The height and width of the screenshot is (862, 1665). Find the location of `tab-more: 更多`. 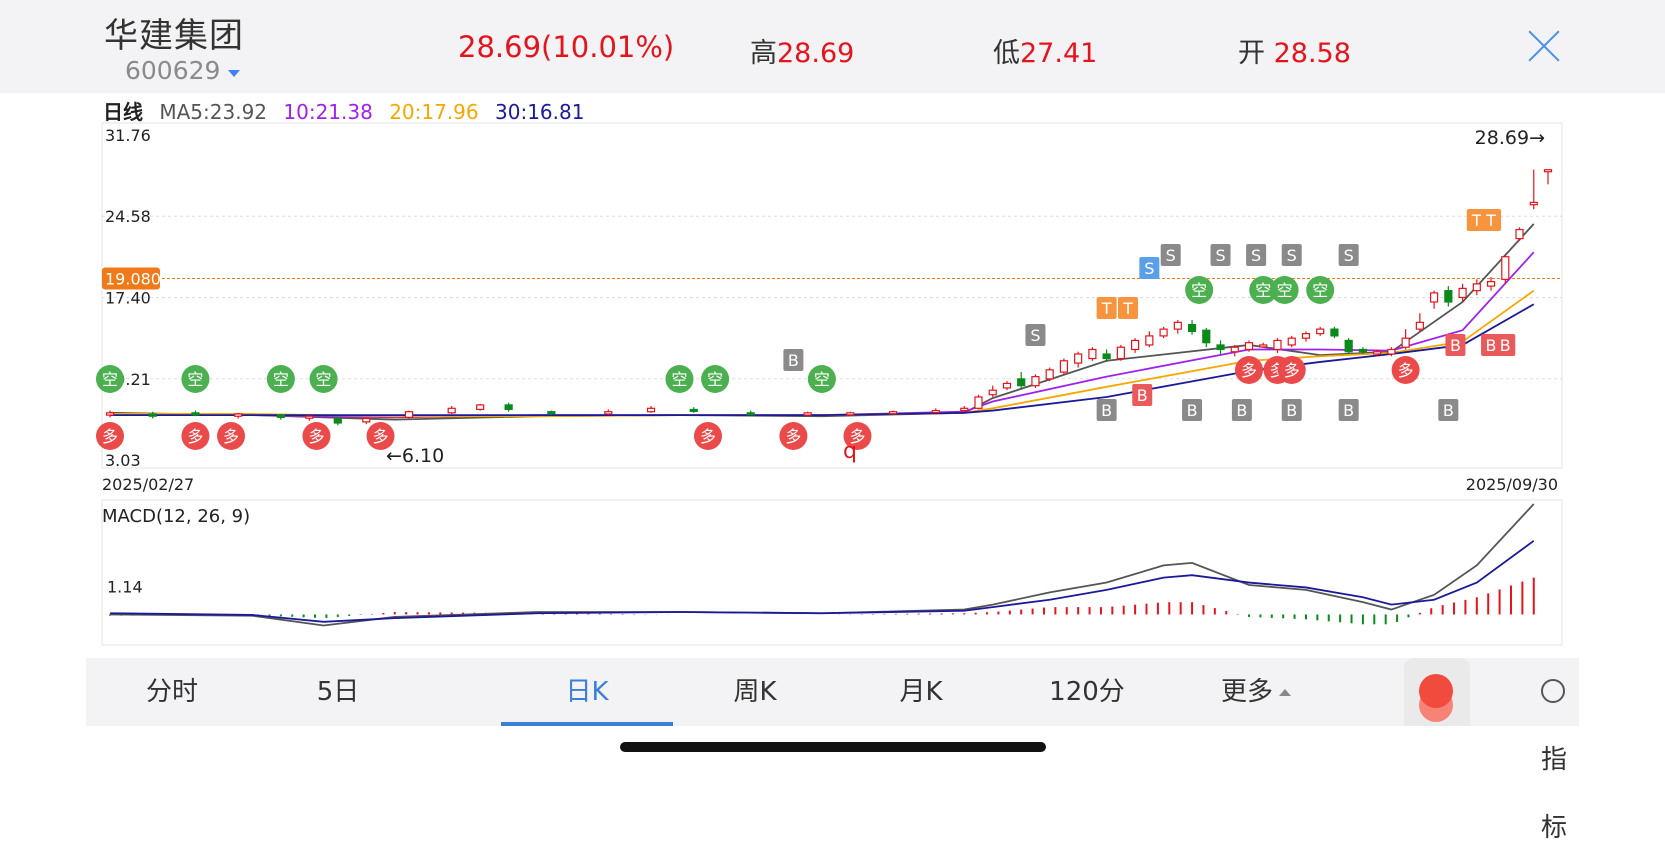

tab-more: 更多 is located at coordinates (1256, 692).